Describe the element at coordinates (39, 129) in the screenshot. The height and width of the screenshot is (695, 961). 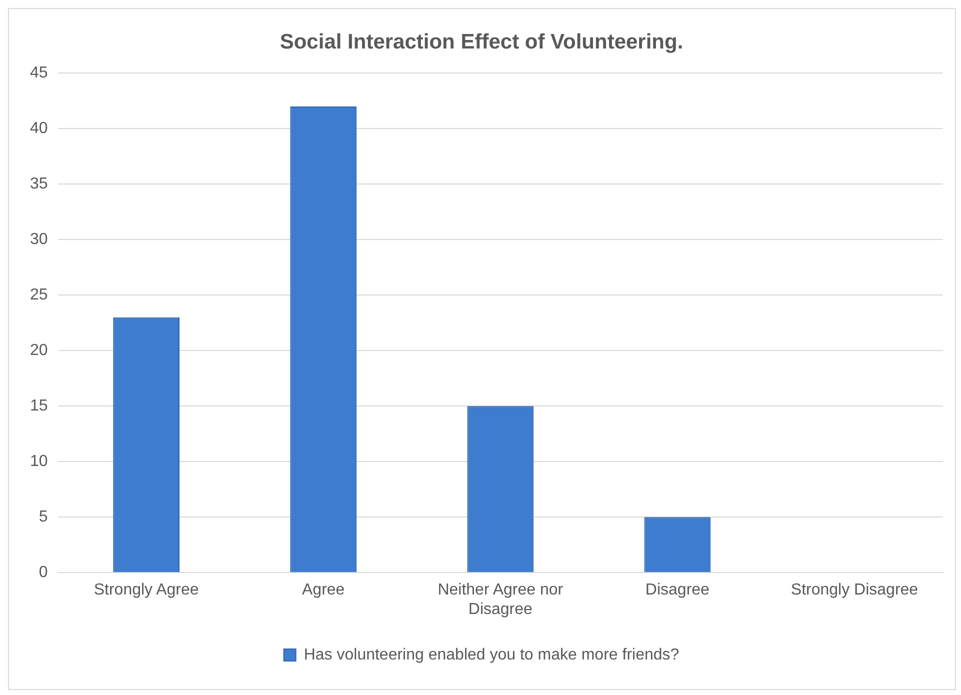
I see `y-tick-label: 40` at that location.